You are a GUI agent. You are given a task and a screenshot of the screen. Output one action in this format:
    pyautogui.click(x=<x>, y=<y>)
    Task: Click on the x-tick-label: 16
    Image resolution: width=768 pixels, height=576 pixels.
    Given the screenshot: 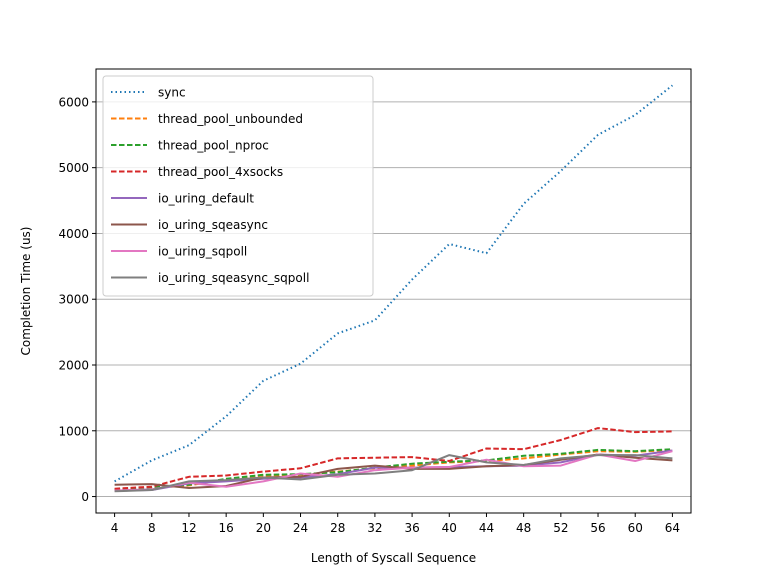 What is the action you would take?
    pyautogui.click(x=226, y=528)
    